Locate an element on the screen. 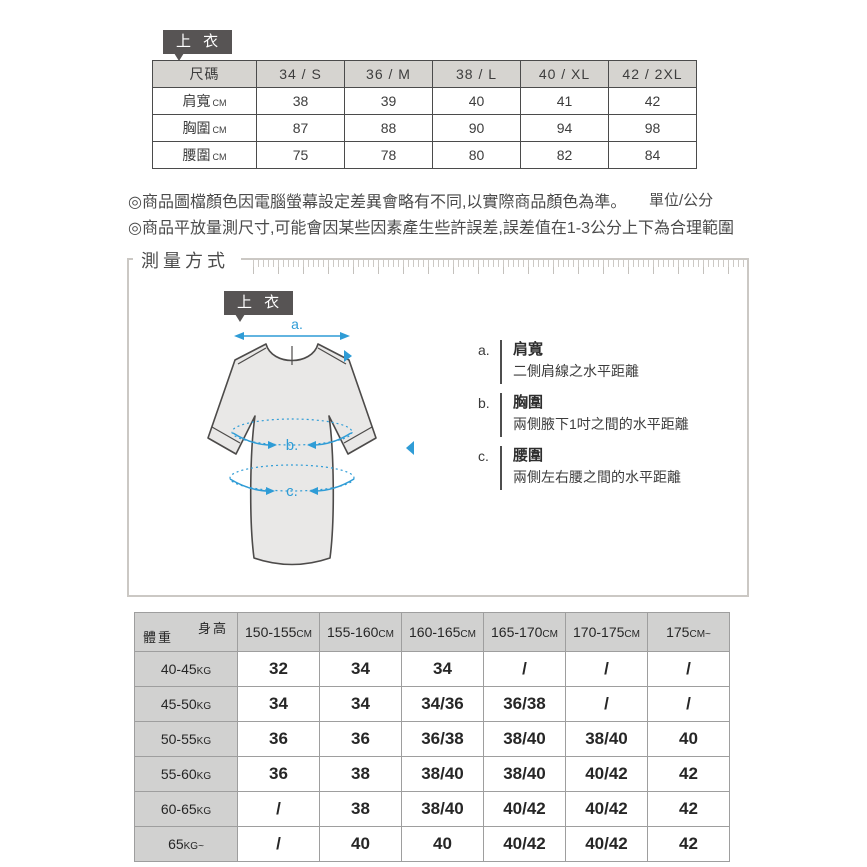 Image resolution: width=867 pixels, height=867 pixels. tag-pointer-triangle is located at coordinates (179, 57).